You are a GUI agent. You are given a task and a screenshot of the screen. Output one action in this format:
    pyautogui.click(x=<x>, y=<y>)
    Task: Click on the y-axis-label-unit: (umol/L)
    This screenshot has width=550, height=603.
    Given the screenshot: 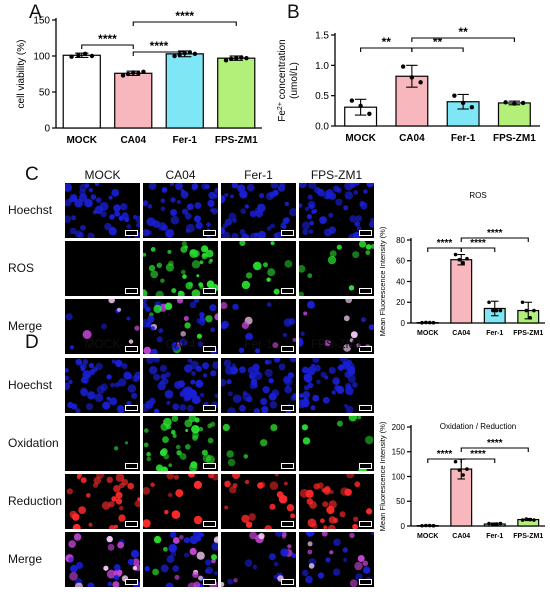 What is the action you would take?
    pyautogui.click(x=294, y=80)
    